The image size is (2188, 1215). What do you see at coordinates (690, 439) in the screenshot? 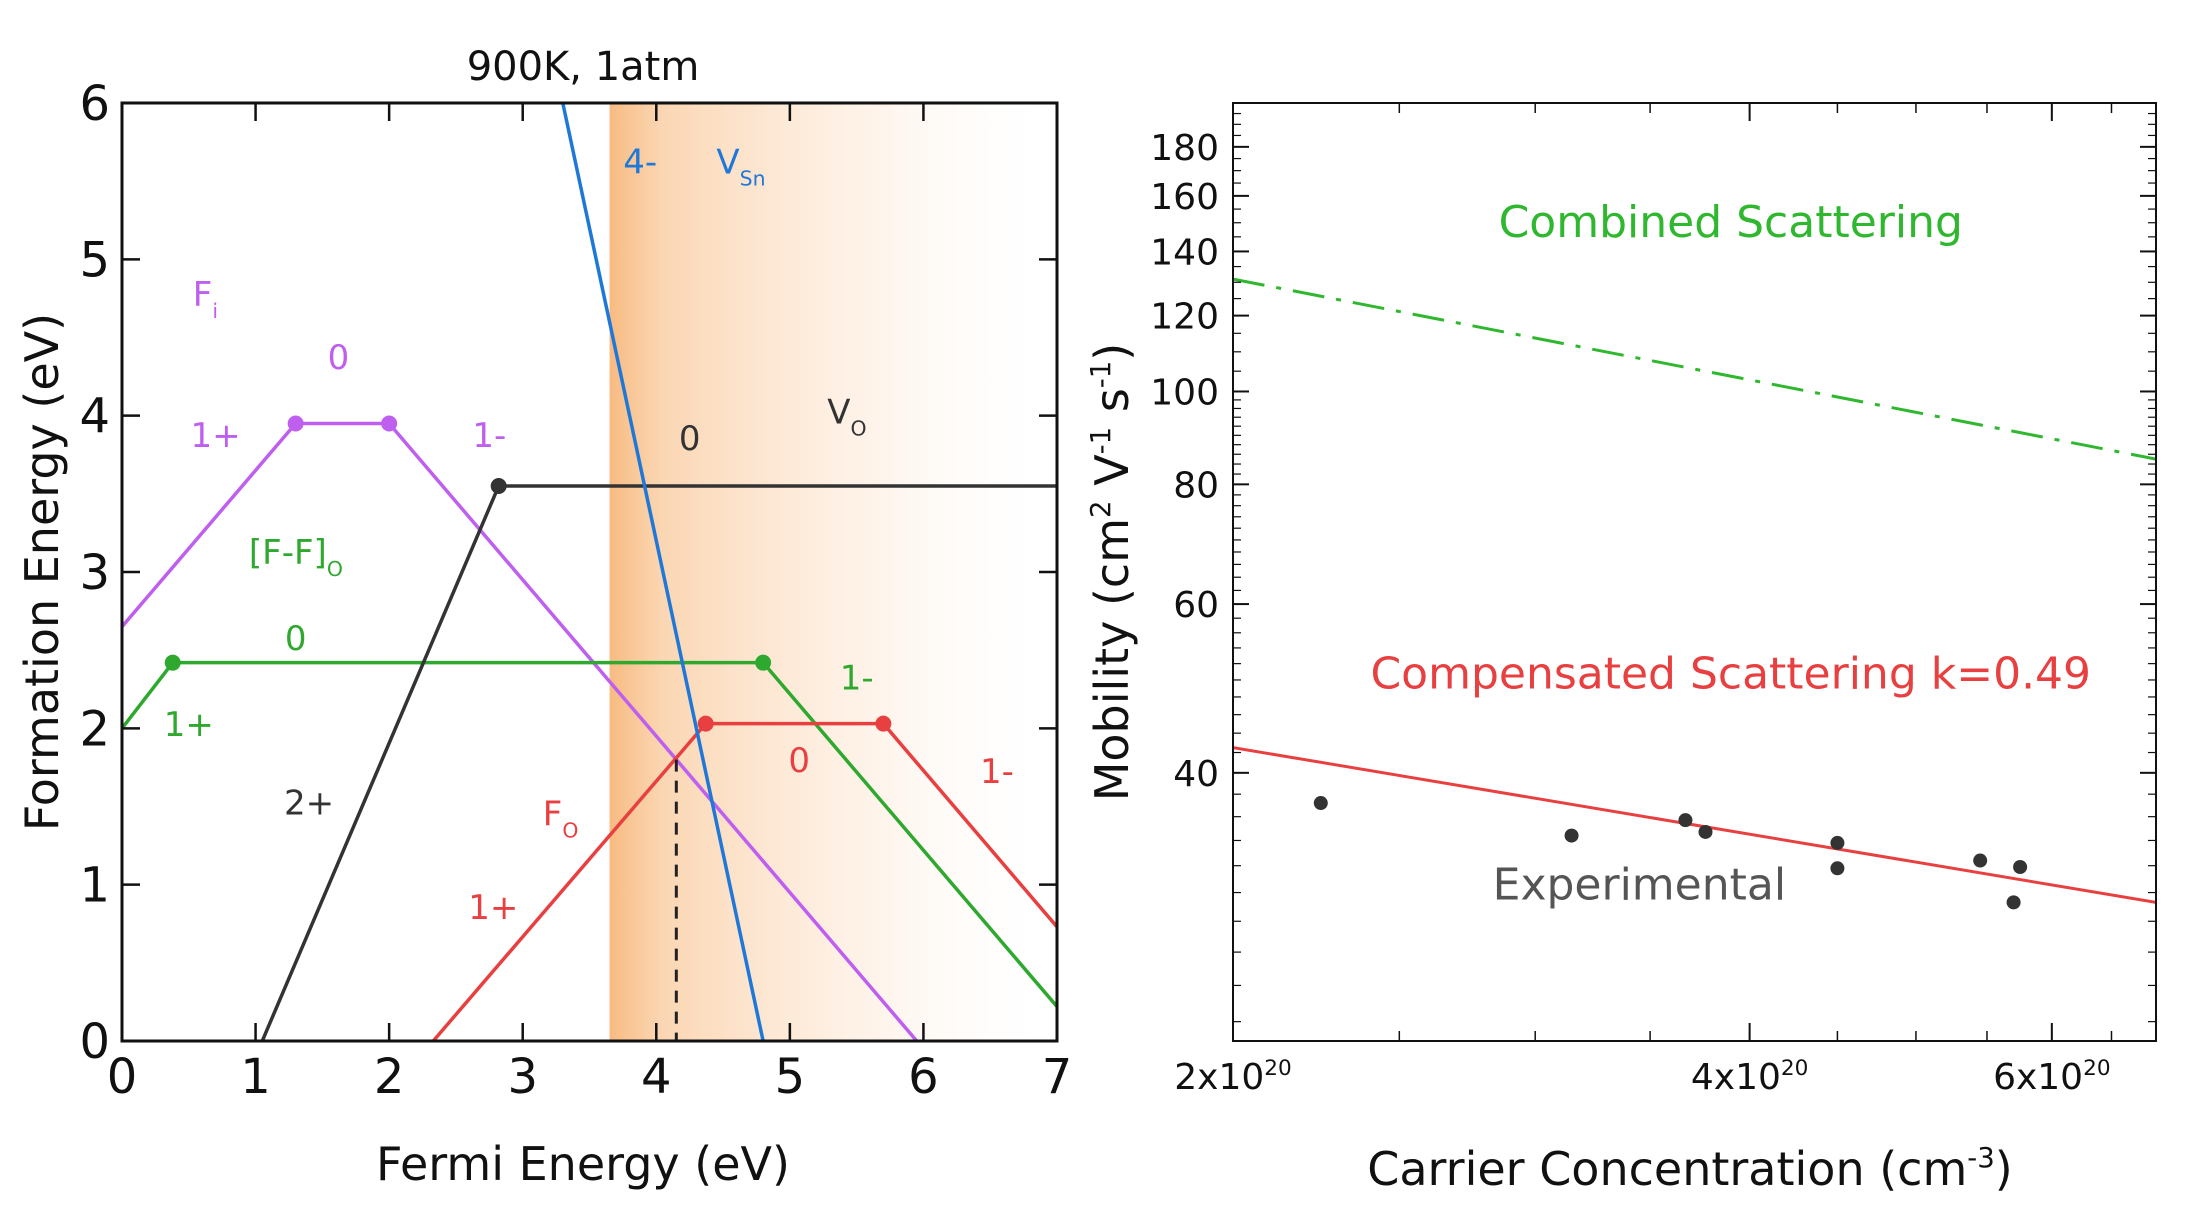
I see `charge-label-V_O: 0` at bounding box center [690, 439].